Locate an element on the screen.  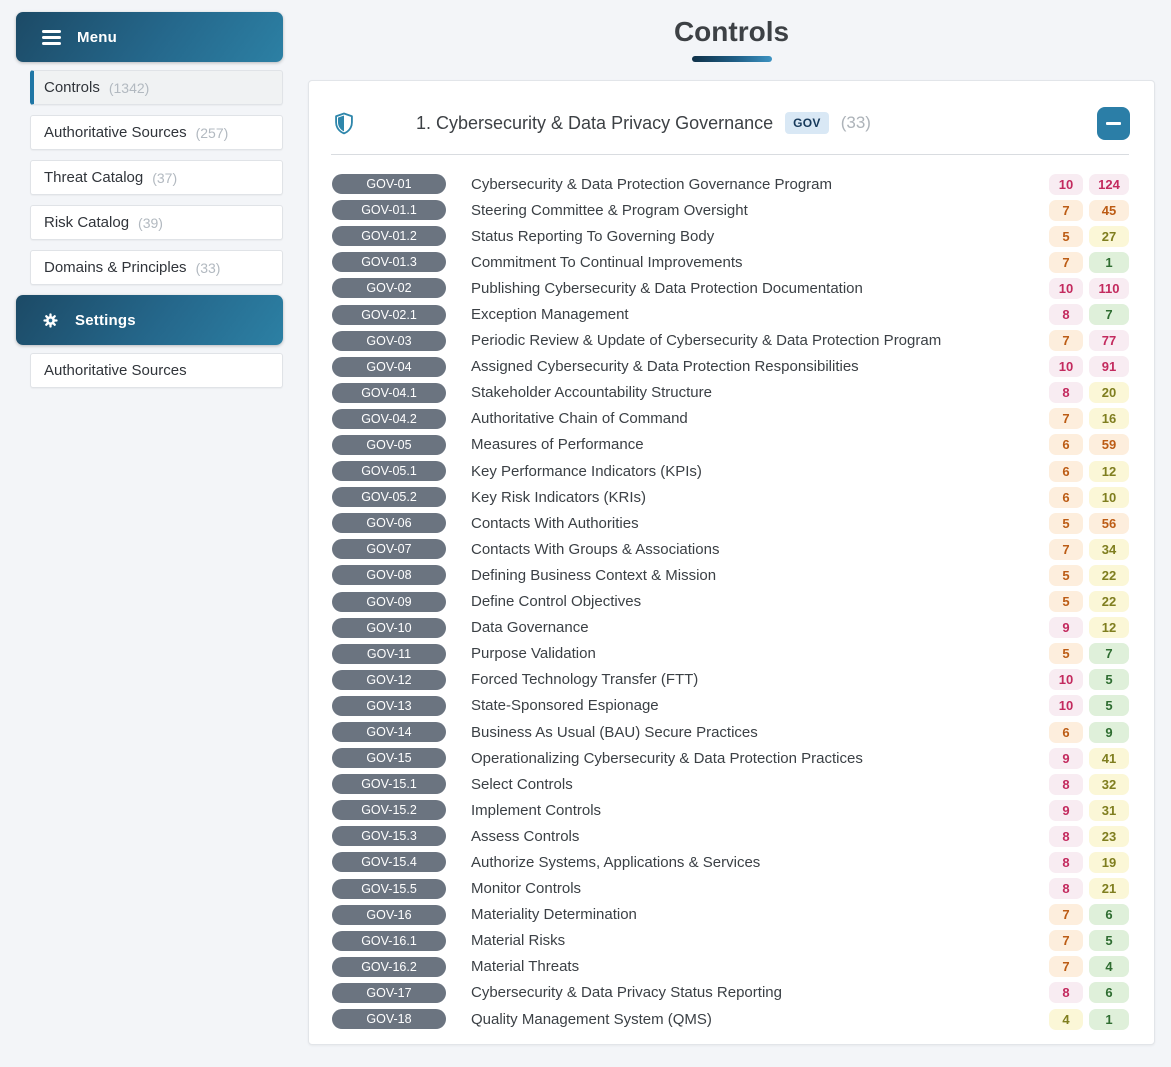
sidebar-item-authoritative-sources: Authoritative Sources (257) is located at coordinates (156, 132).